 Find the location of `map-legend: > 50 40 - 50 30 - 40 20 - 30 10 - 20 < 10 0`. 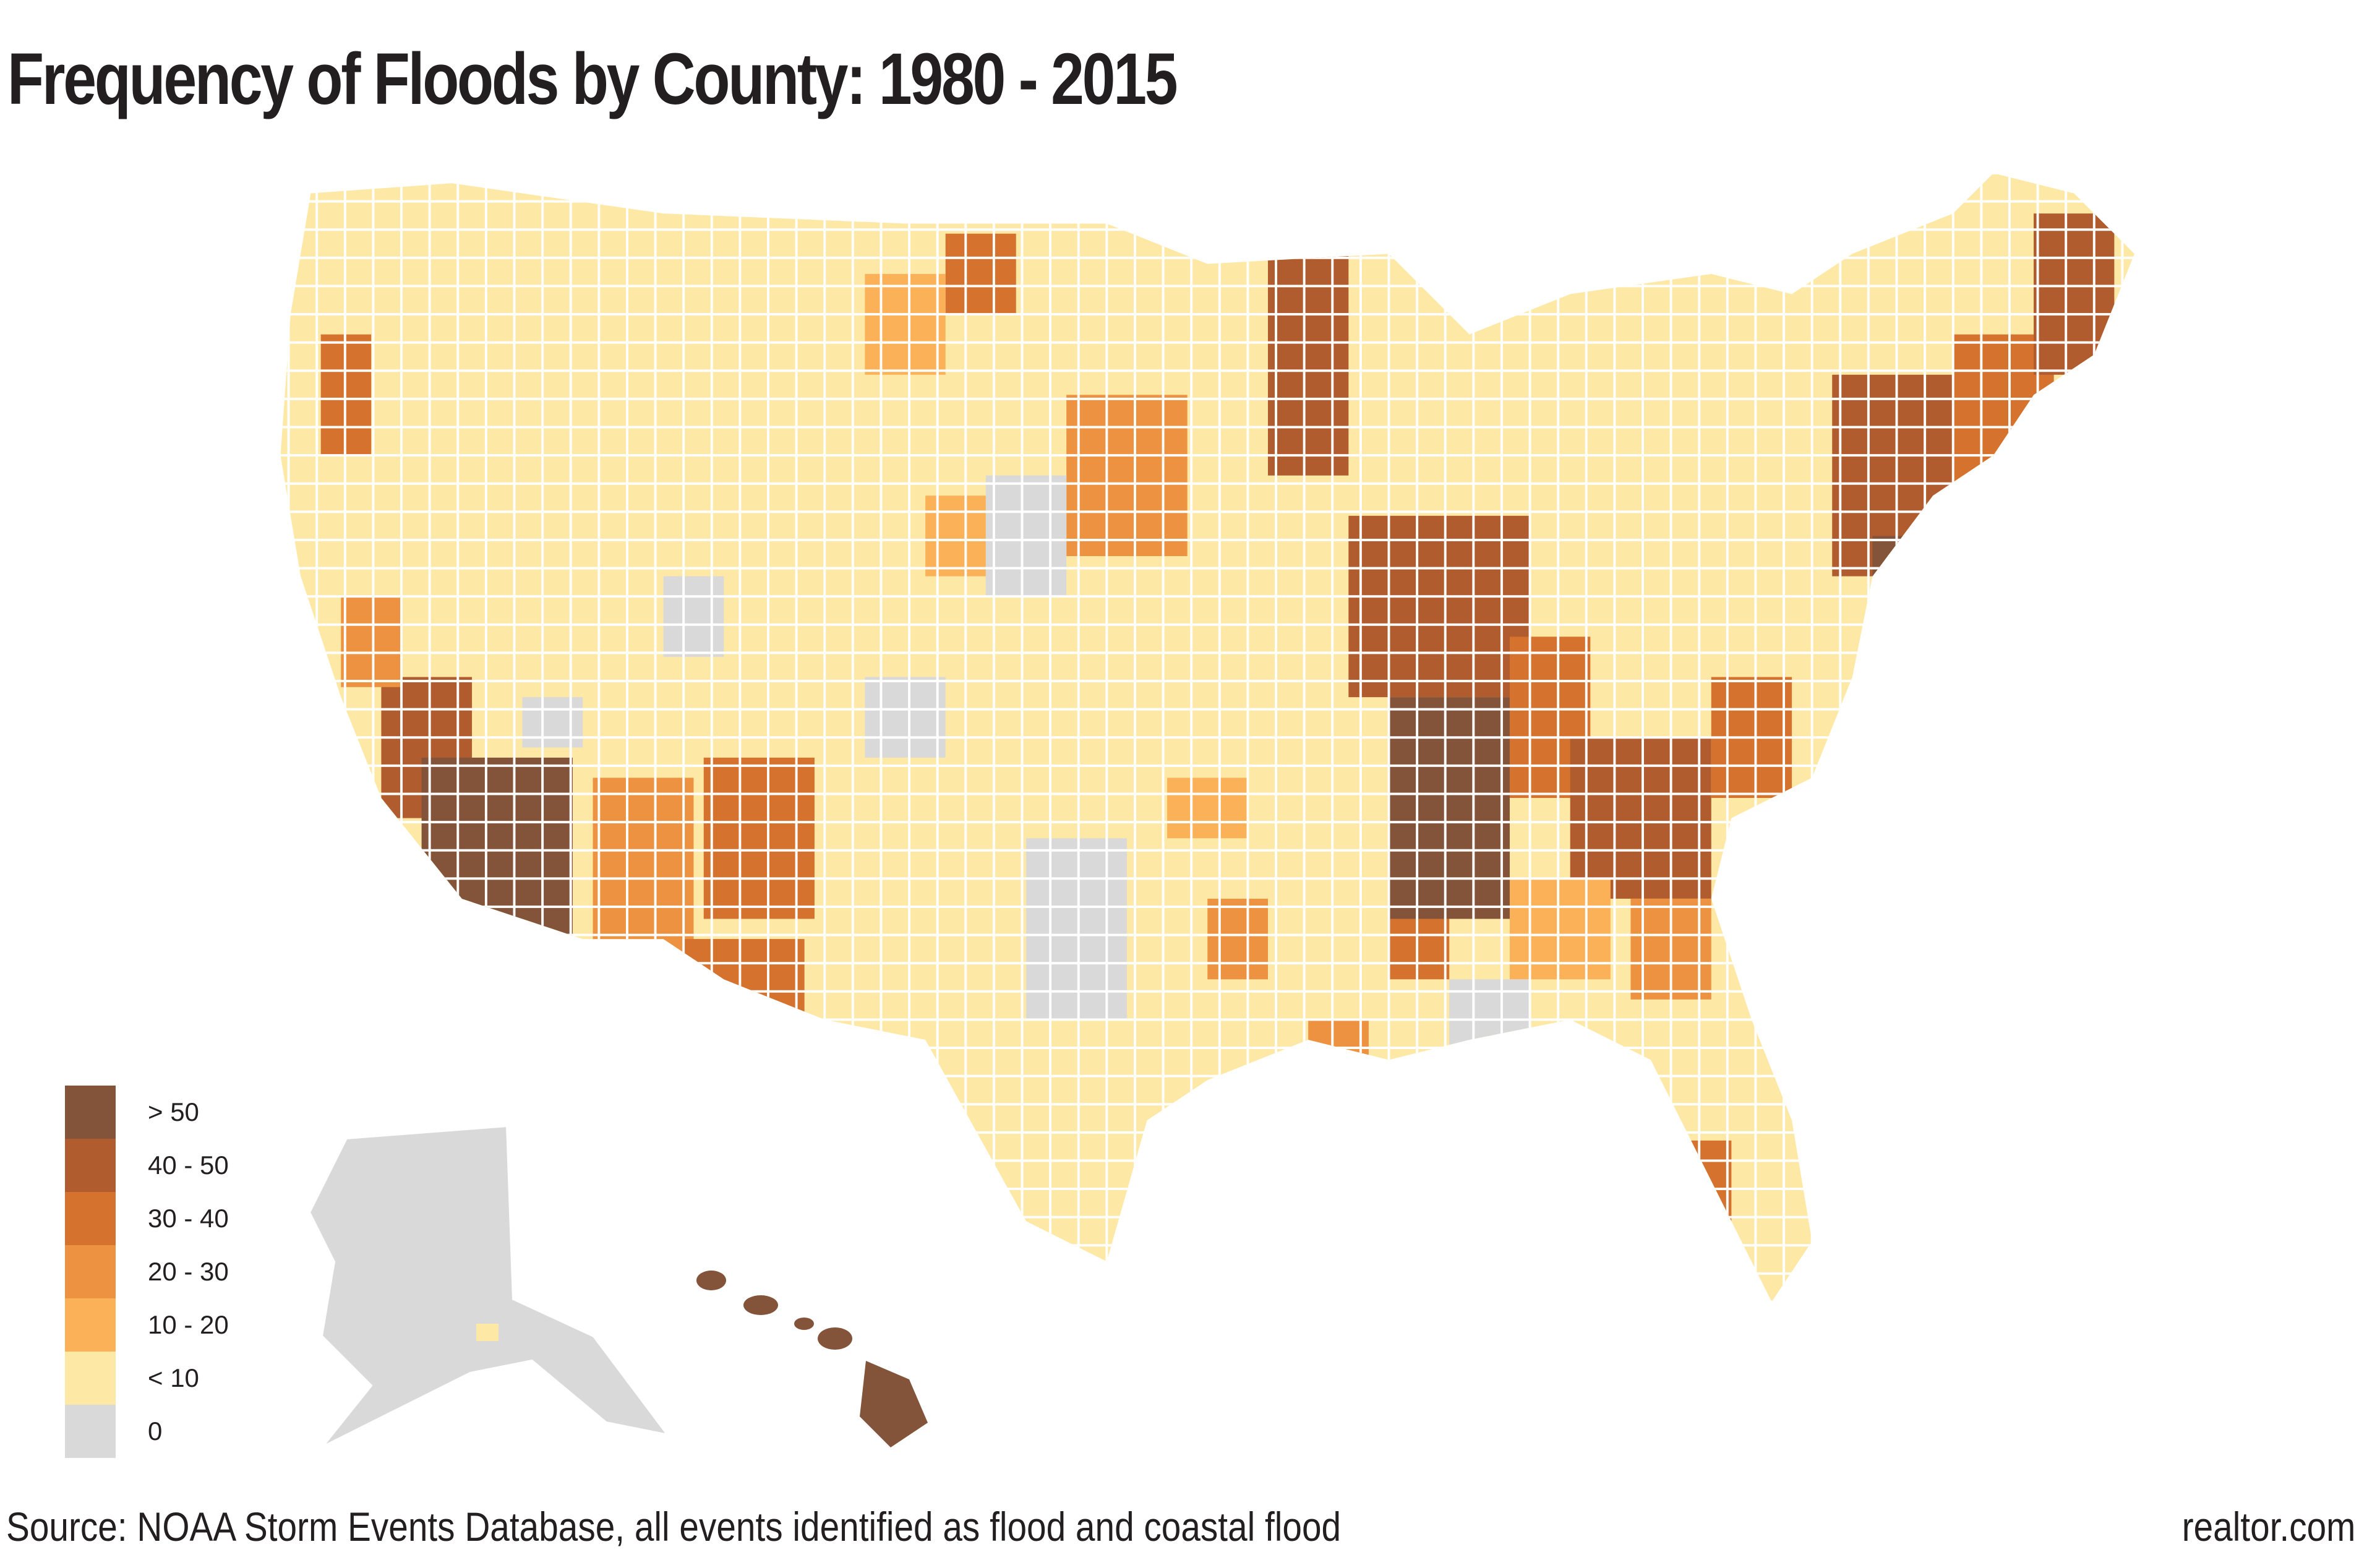

map-legend: > 50 40 - 50 30 - 40 20 - 30 10 - 20 < 10 0 is located at coordinates (147, 1272).